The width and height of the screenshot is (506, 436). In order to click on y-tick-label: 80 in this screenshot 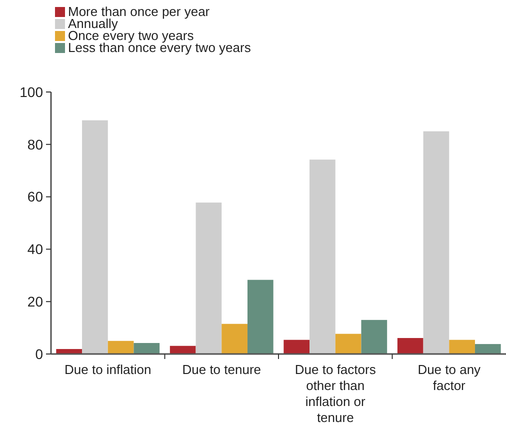, I will do `click(35, 144)`.